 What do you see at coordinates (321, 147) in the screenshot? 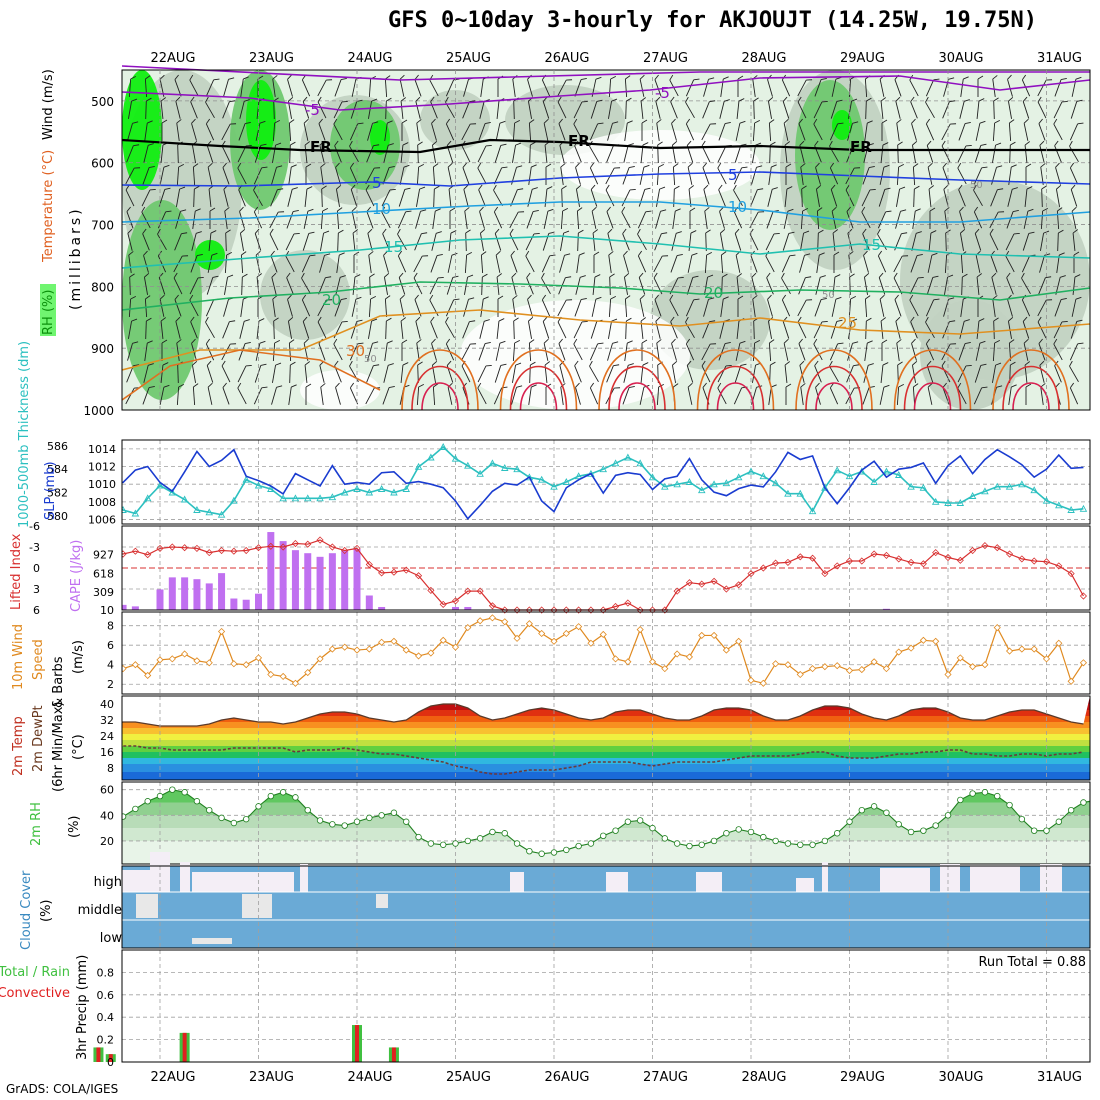
I see `isotherm-label: FR` at bounding box center [321, 147].